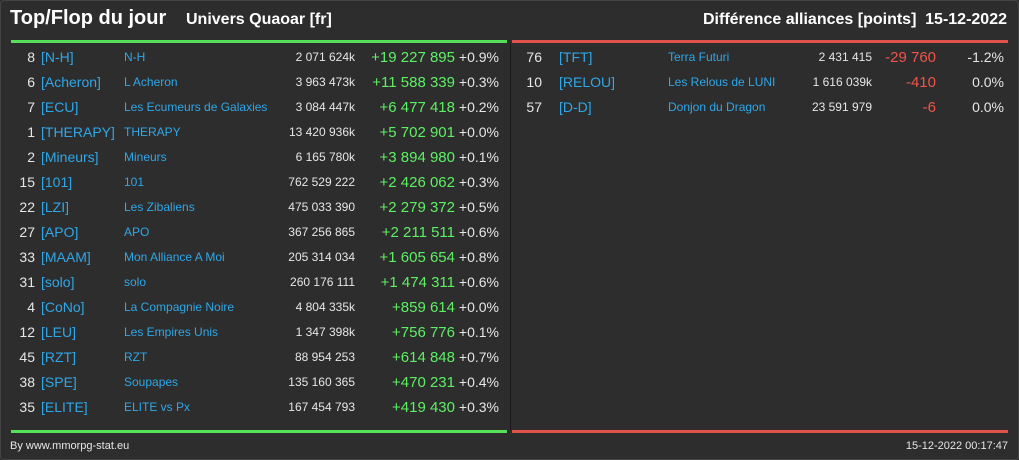 The width and height of the screenshot is (1019, 460). Describe the element at coordinates (325, 107) in the screenshot. I see `alliance-points: 3 084 447k` at that location.